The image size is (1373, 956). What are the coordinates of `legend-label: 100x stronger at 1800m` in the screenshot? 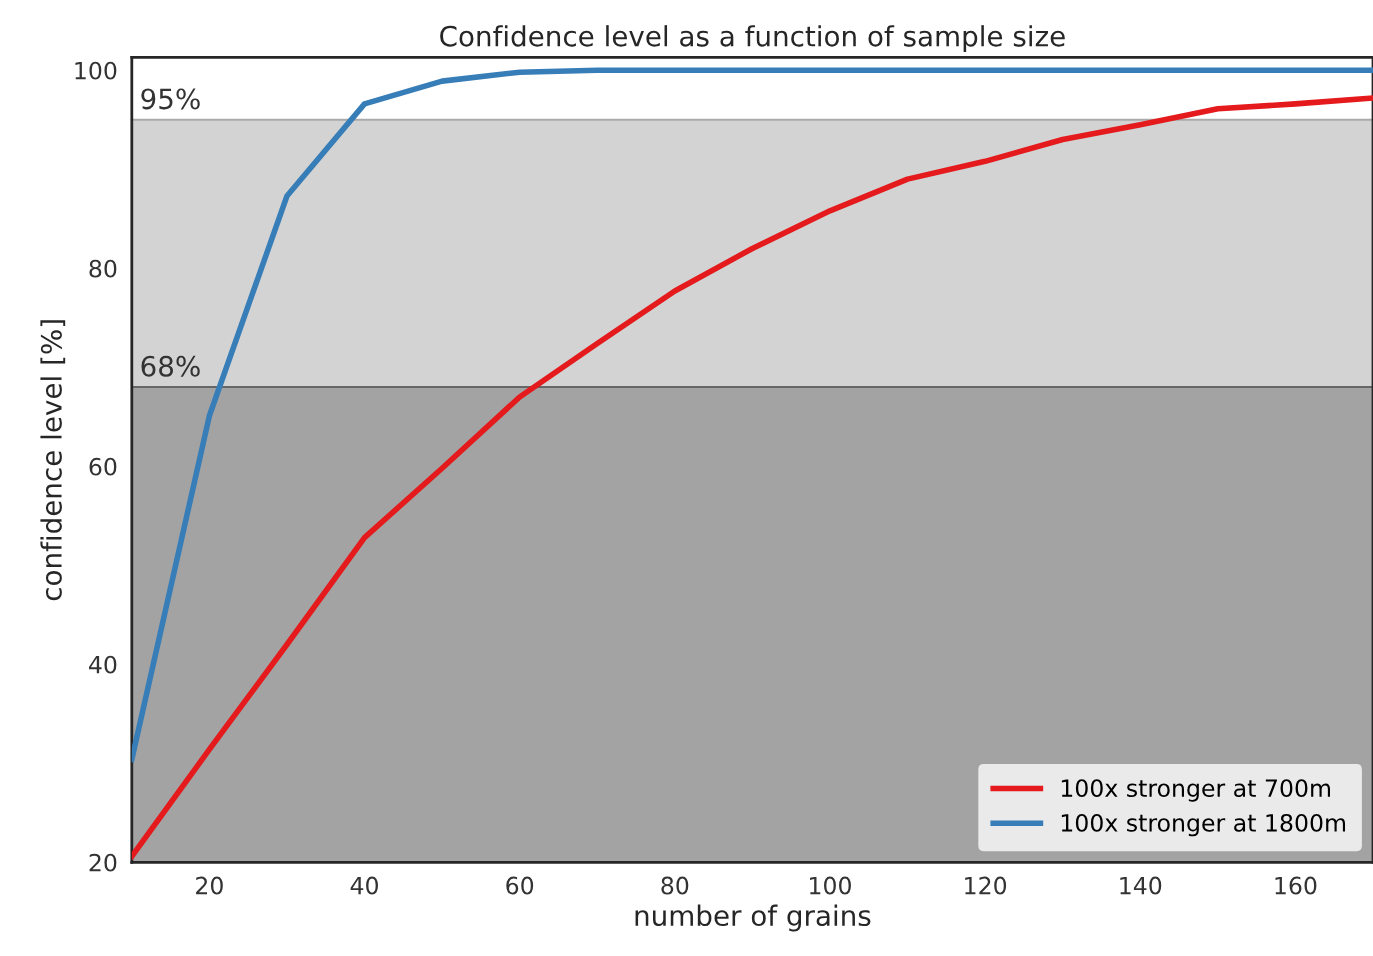 It's located at (1203, 825).